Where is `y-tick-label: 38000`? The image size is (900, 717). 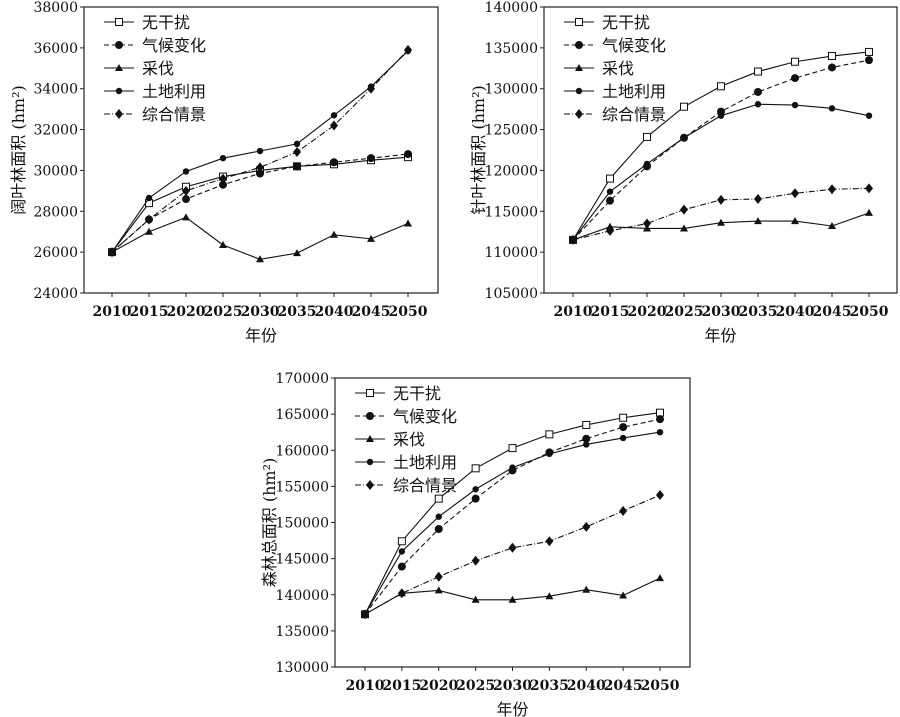 y-tick-label: 38000 is located at coordinates (55, 8).